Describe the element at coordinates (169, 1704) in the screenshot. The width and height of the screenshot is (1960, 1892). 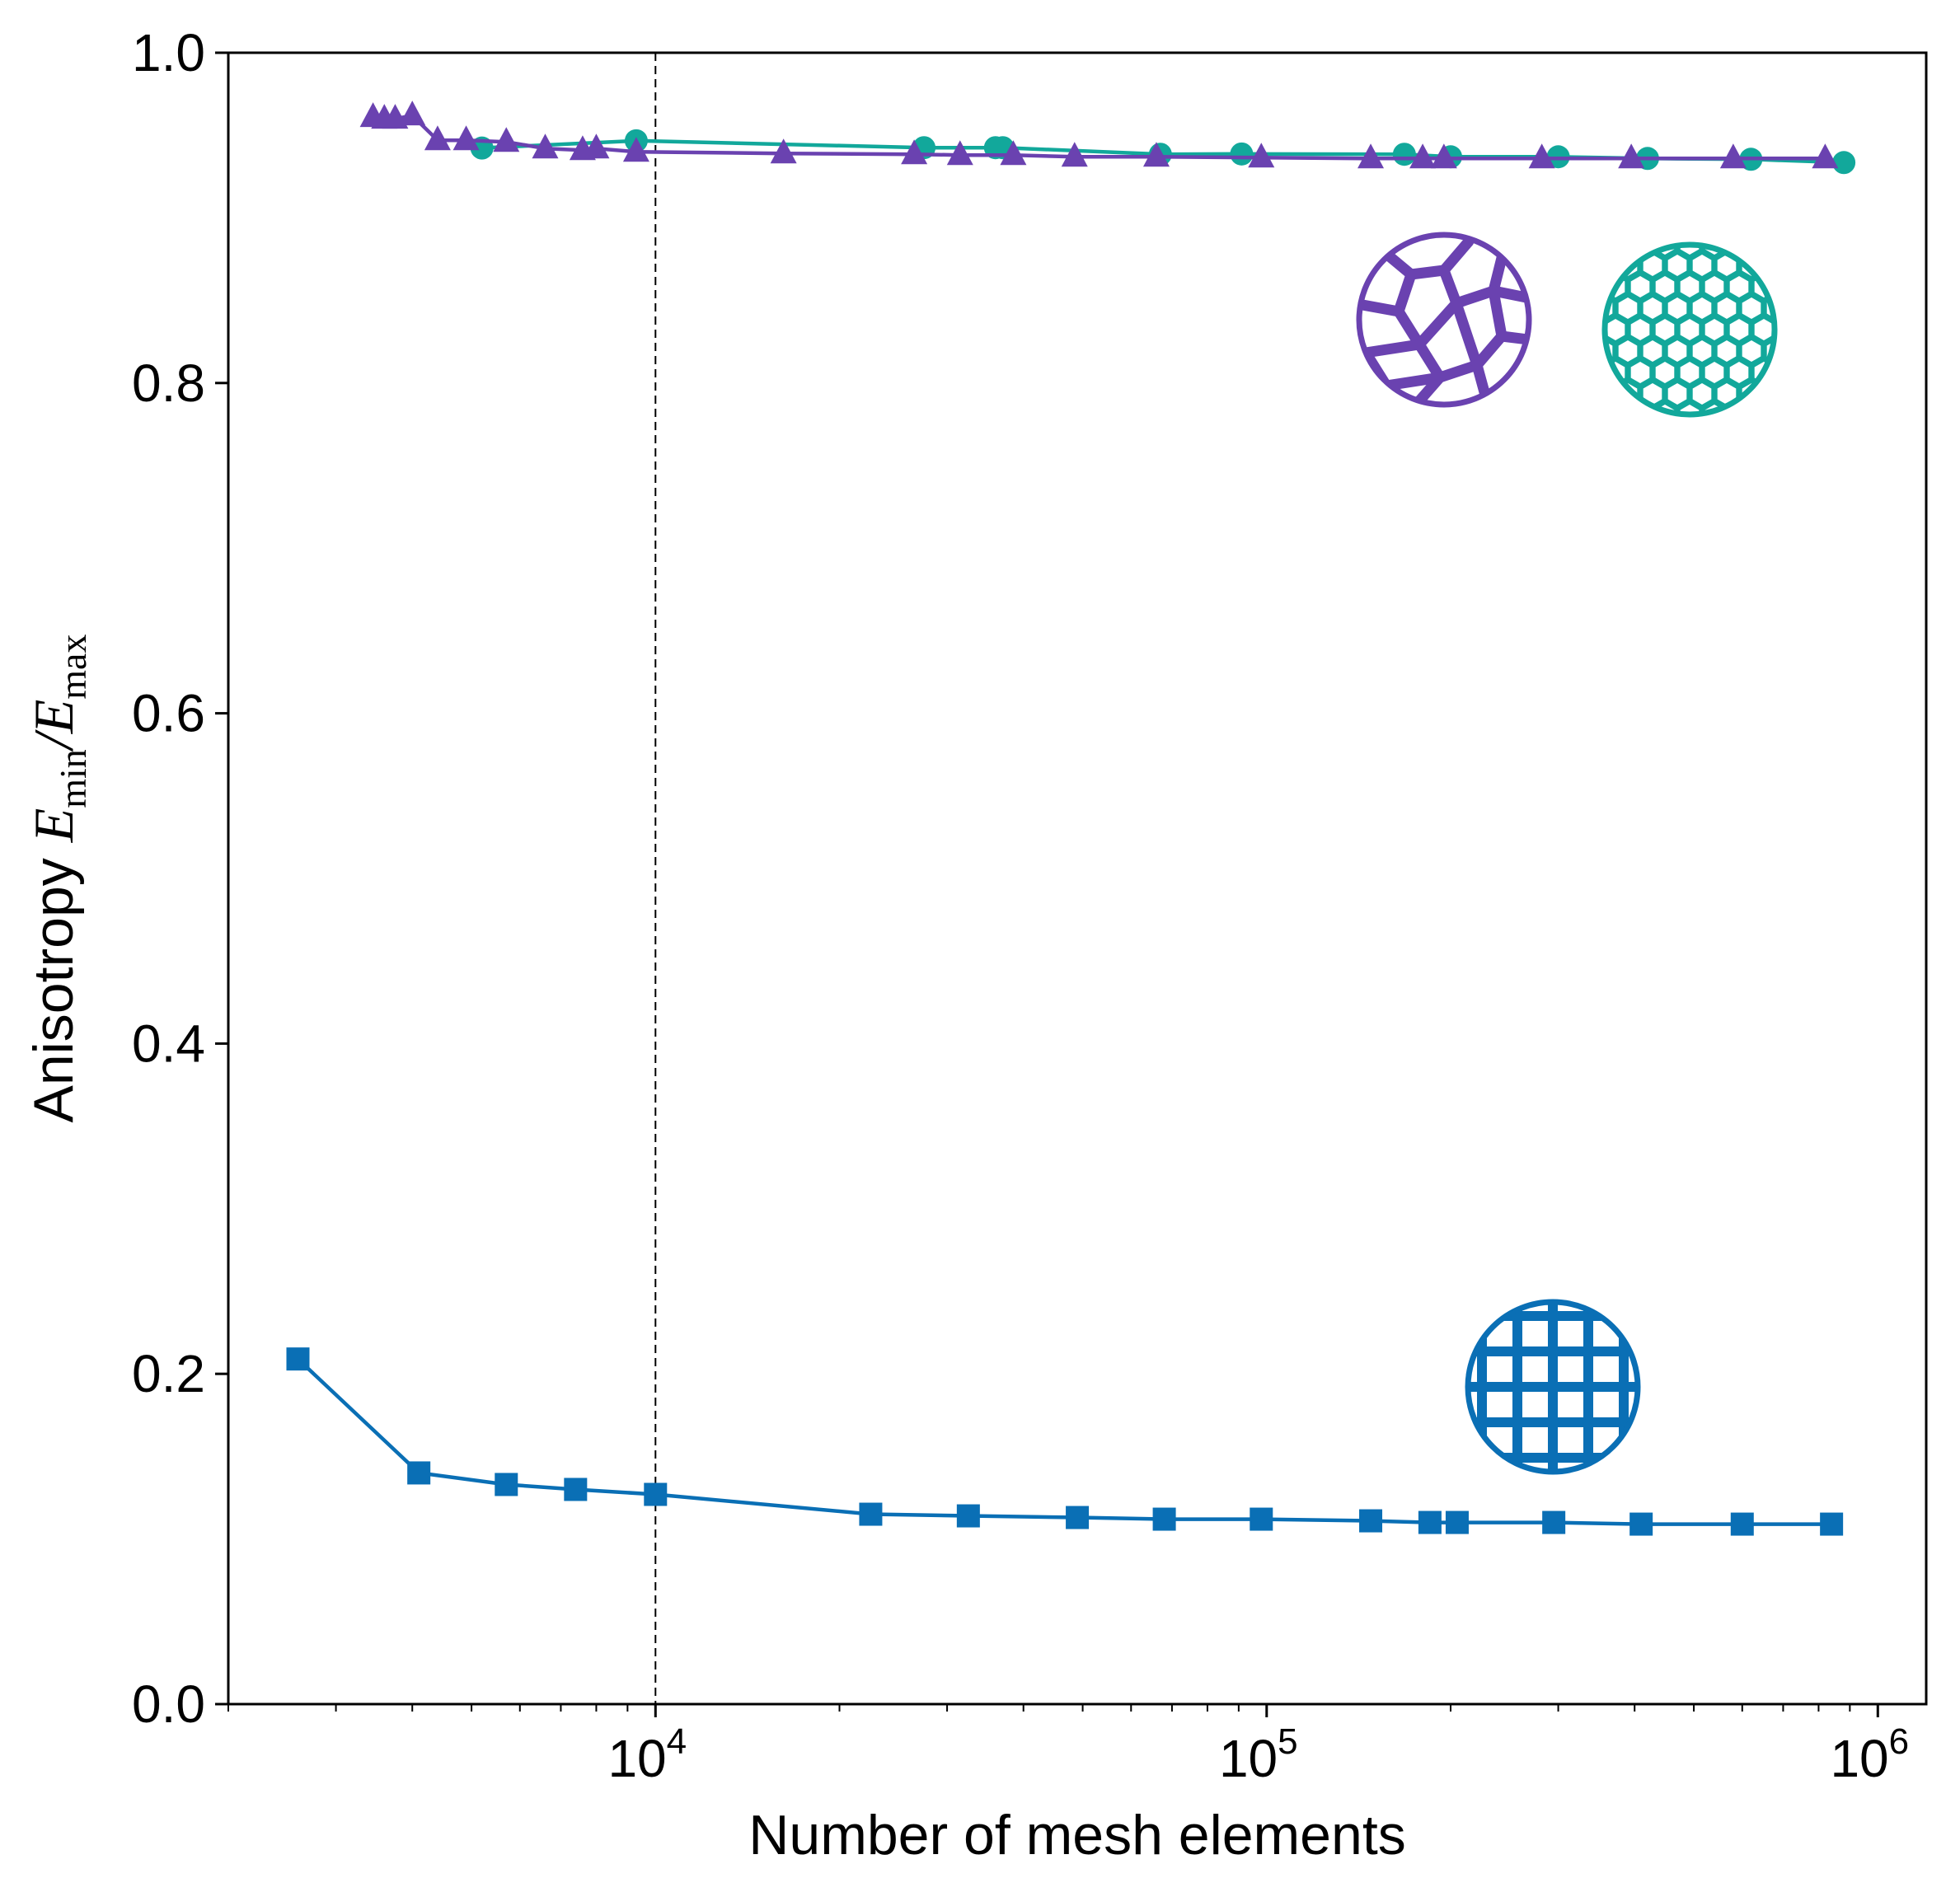
I see `y-tick-label-0: 0.0` at that location.